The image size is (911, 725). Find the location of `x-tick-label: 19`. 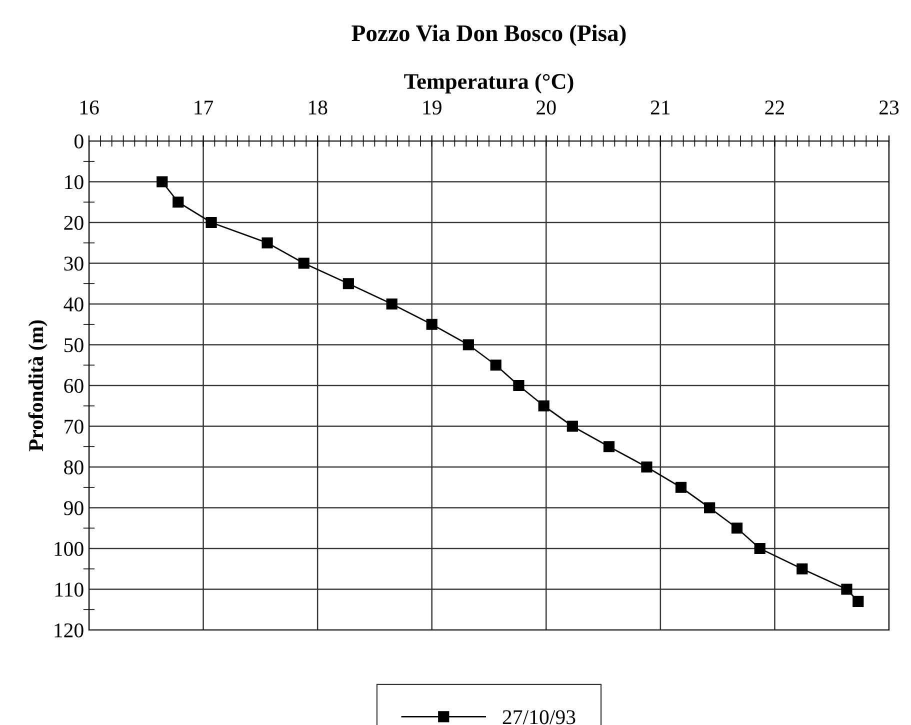

x-tick-label: 19 is located at coordinates (432, 107).